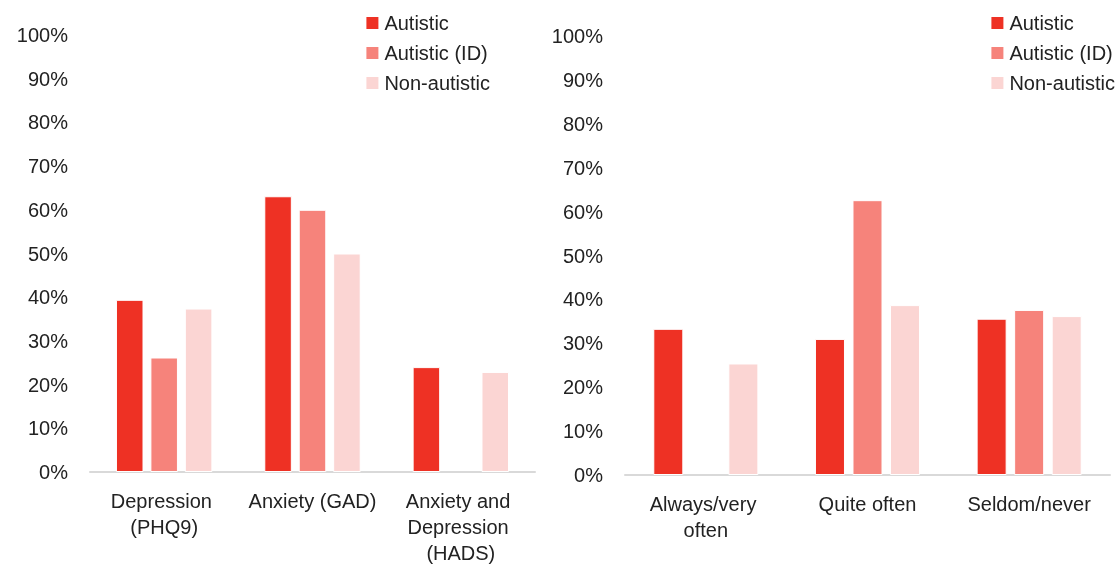 The height and width of the screenshot is (571, 1120). I want to click on x-tick-label: Anxiety (GAD), so click(312, 501).